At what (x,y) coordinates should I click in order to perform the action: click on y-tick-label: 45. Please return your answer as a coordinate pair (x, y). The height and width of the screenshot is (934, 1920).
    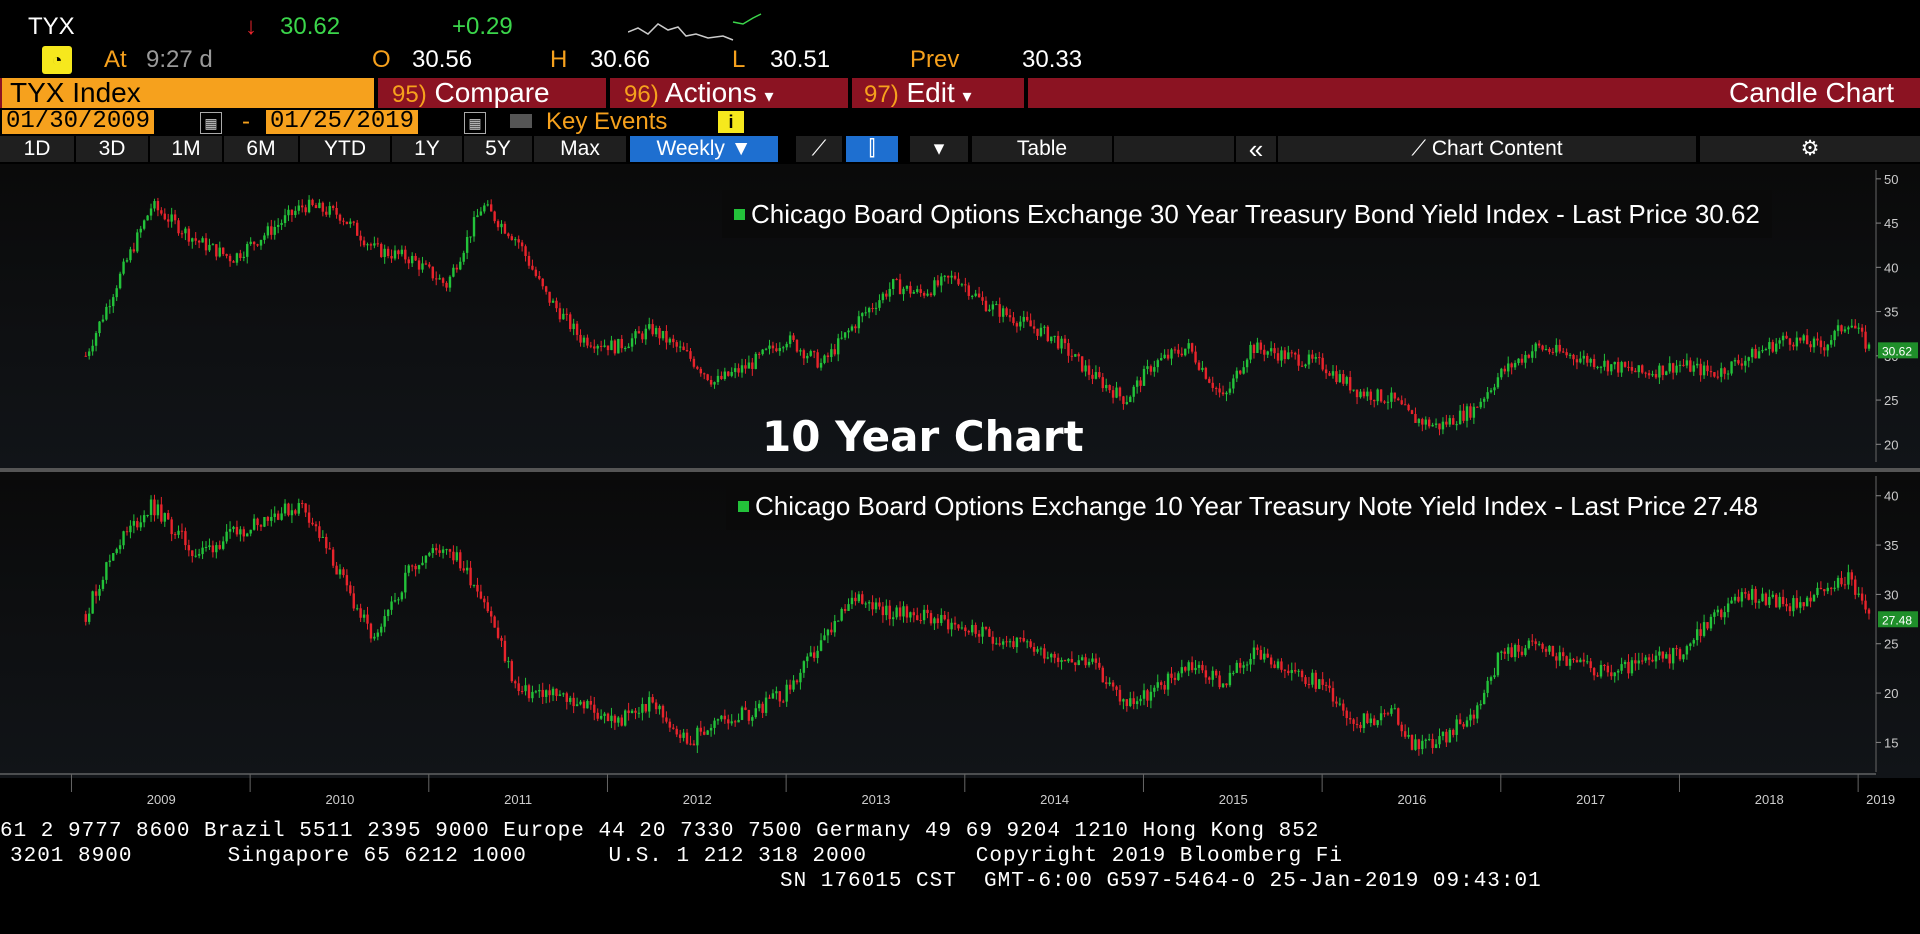
    Looking at the image, I should click on (1891, 223).